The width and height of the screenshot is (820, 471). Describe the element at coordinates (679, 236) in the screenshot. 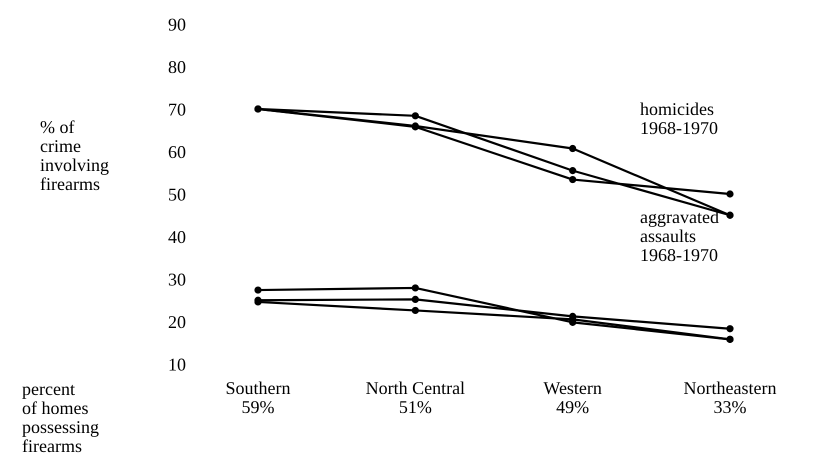

I see `annotation: aggravated assaults 1968-1970` at that location.